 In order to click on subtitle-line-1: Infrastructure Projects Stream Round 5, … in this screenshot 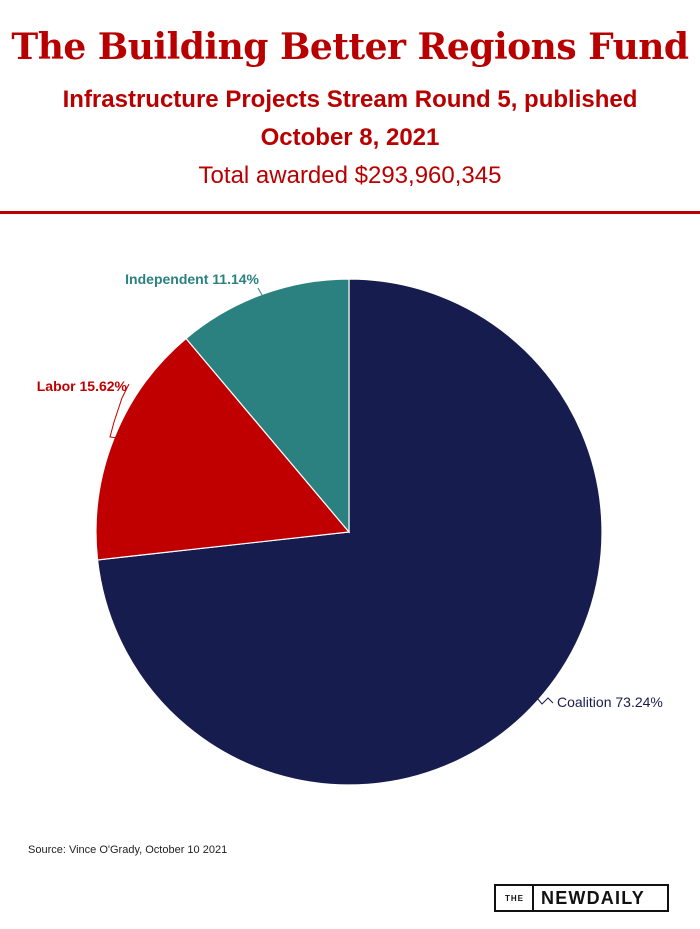, I will do `click(350, 99)`.